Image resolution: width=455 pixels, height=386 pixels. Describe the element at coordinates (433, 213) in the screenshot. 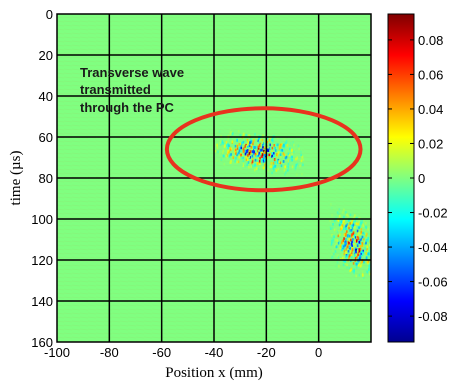

I see `colorbar-tick-label: -0.02` at that location.